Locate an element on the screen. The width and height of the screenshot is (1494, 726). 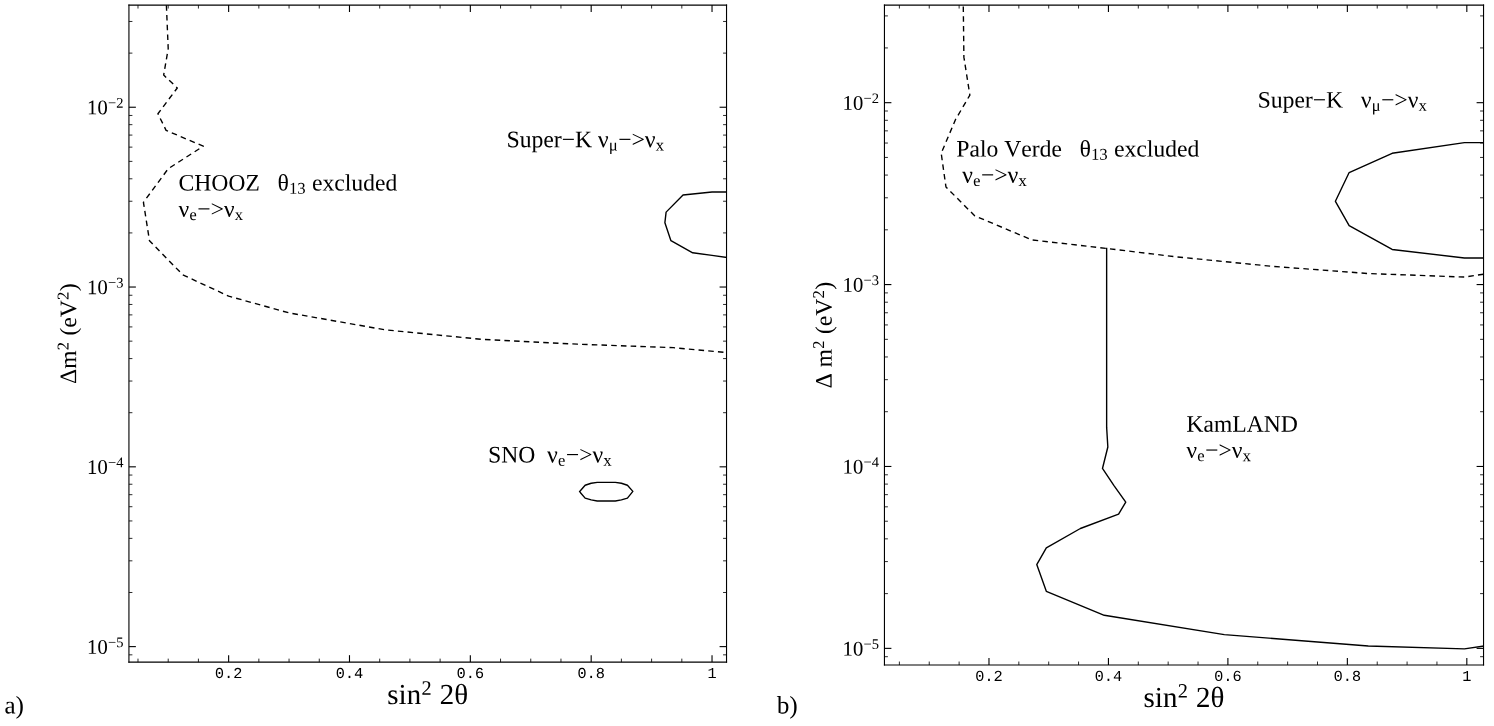
annotation: KamLAND ν$_{e}$−>ν$_{x}$ is located at coordinates (1241, 439).